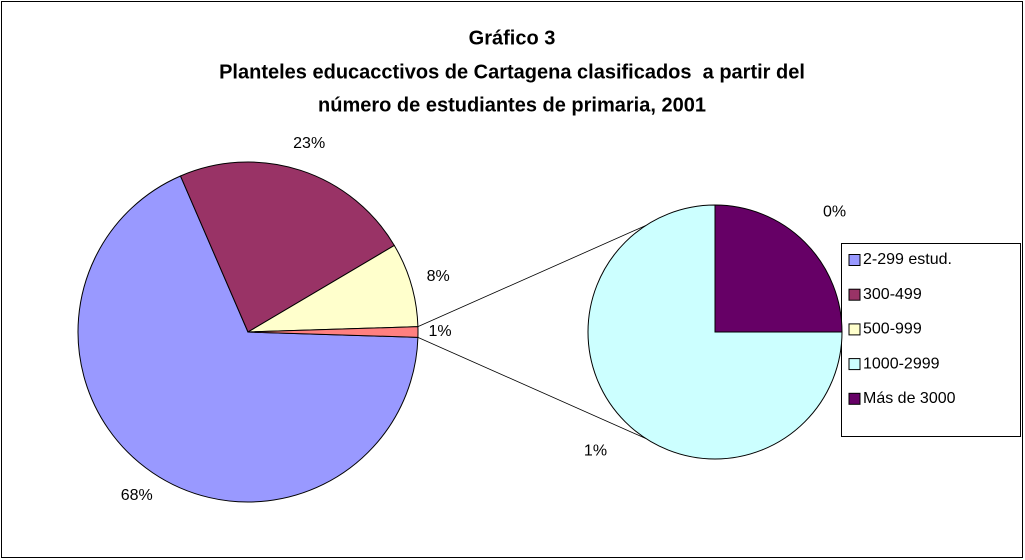  What do you see at coordinates (892, 294) in the screenshot?
I see `legend-label: 300-499` at bounding box center [892, 294].